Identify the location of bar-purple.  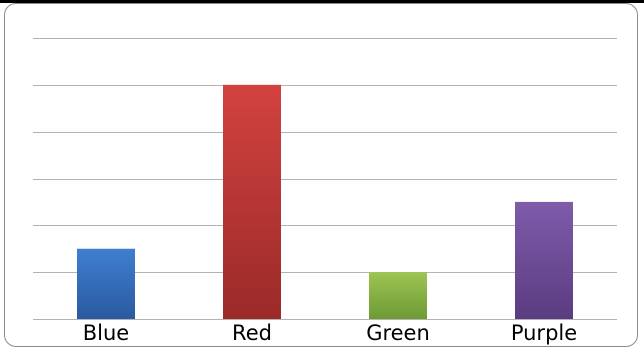
(544, 260).